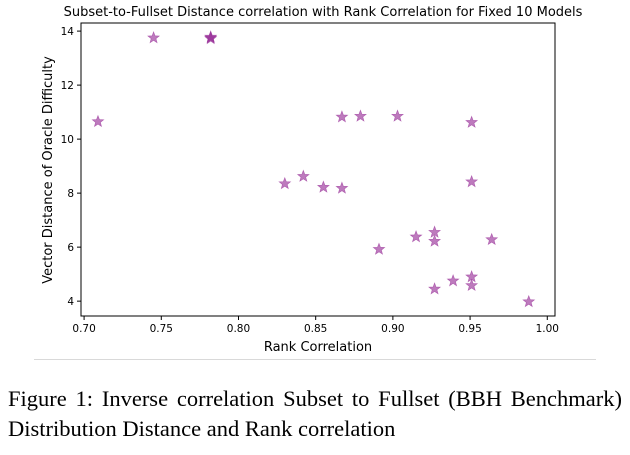  What do you see at coordinates (238, 329) in the screenshot?
I see `x-tick-label: 0.80` at bounding box center [238, 329].